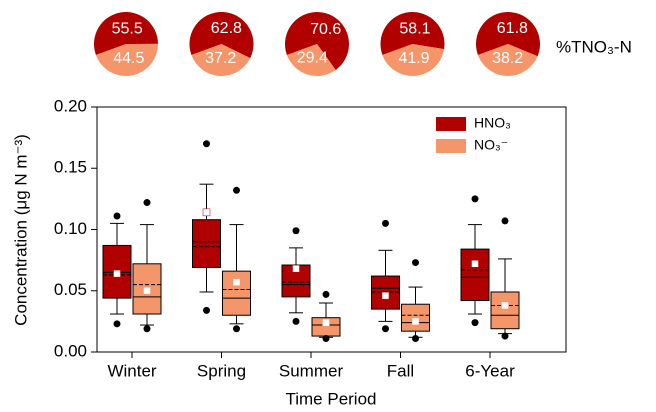 The image size is (656, 412). Describe the element at coordinates (127, 28) in the screenshot. I see `pie-value: 55.5` at that location.